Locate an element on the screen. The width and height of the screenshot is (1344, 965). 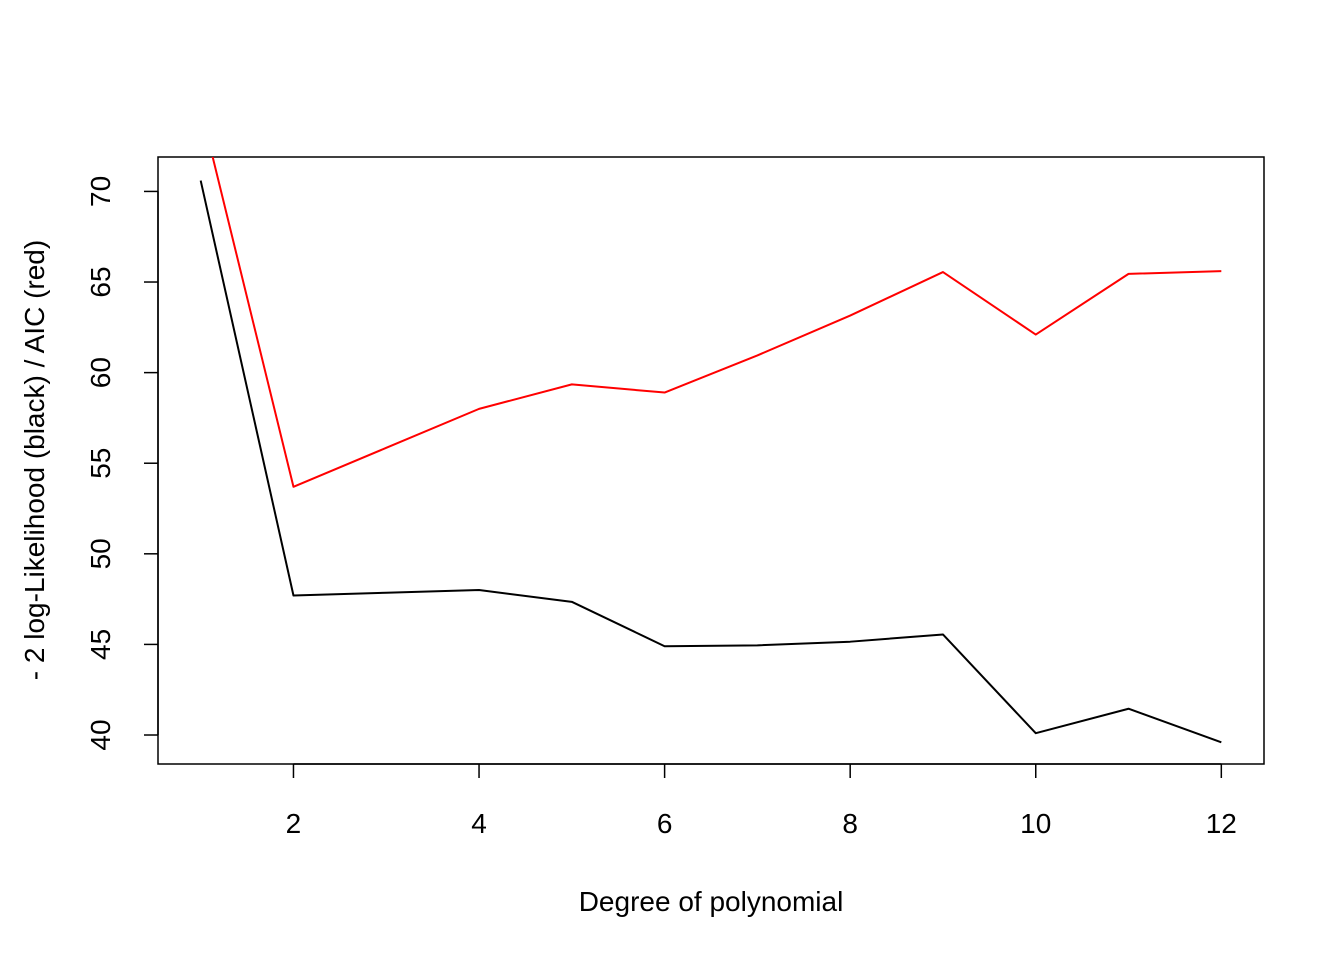
y-tick-label: 50 is located at coordinates (100, 553).